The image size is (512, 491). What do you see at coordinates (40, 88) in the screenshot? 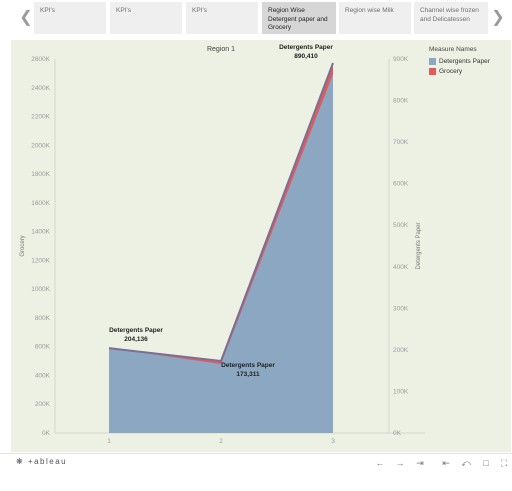
I see `y-left-tick-label: 2400K` at bounding box center [40, 88].